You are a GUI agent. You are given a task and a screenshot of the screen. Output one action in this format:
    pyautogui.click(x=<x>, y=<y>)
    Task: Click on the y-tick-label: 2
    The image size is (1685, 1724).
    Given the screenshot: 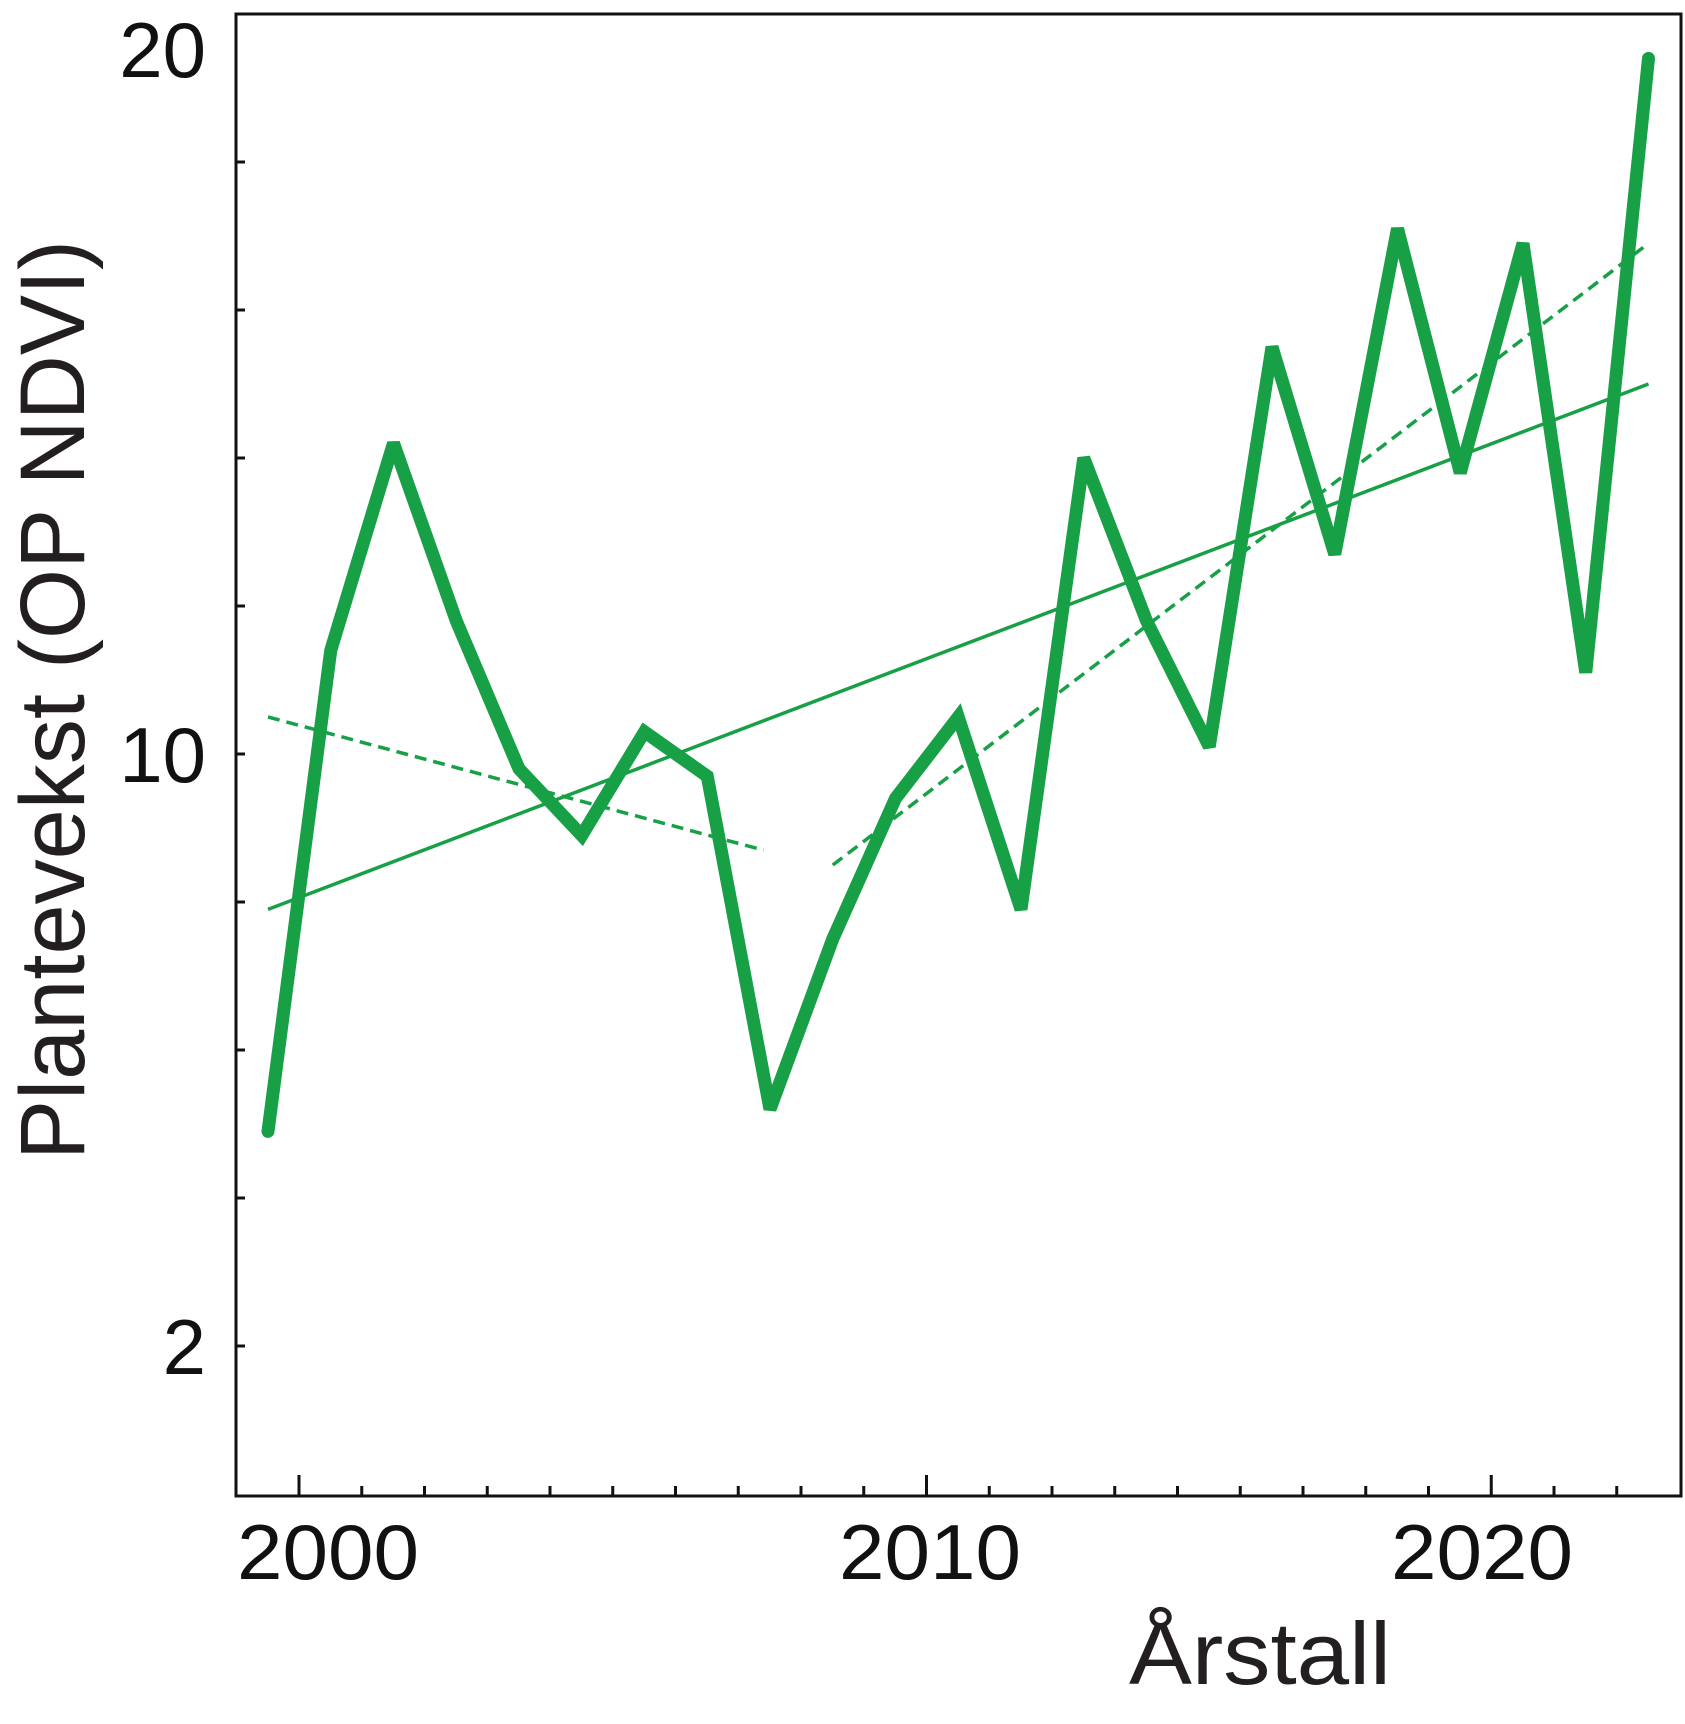 What is the action you would take?
    pyautogui.click(x=184, y=1347)
    